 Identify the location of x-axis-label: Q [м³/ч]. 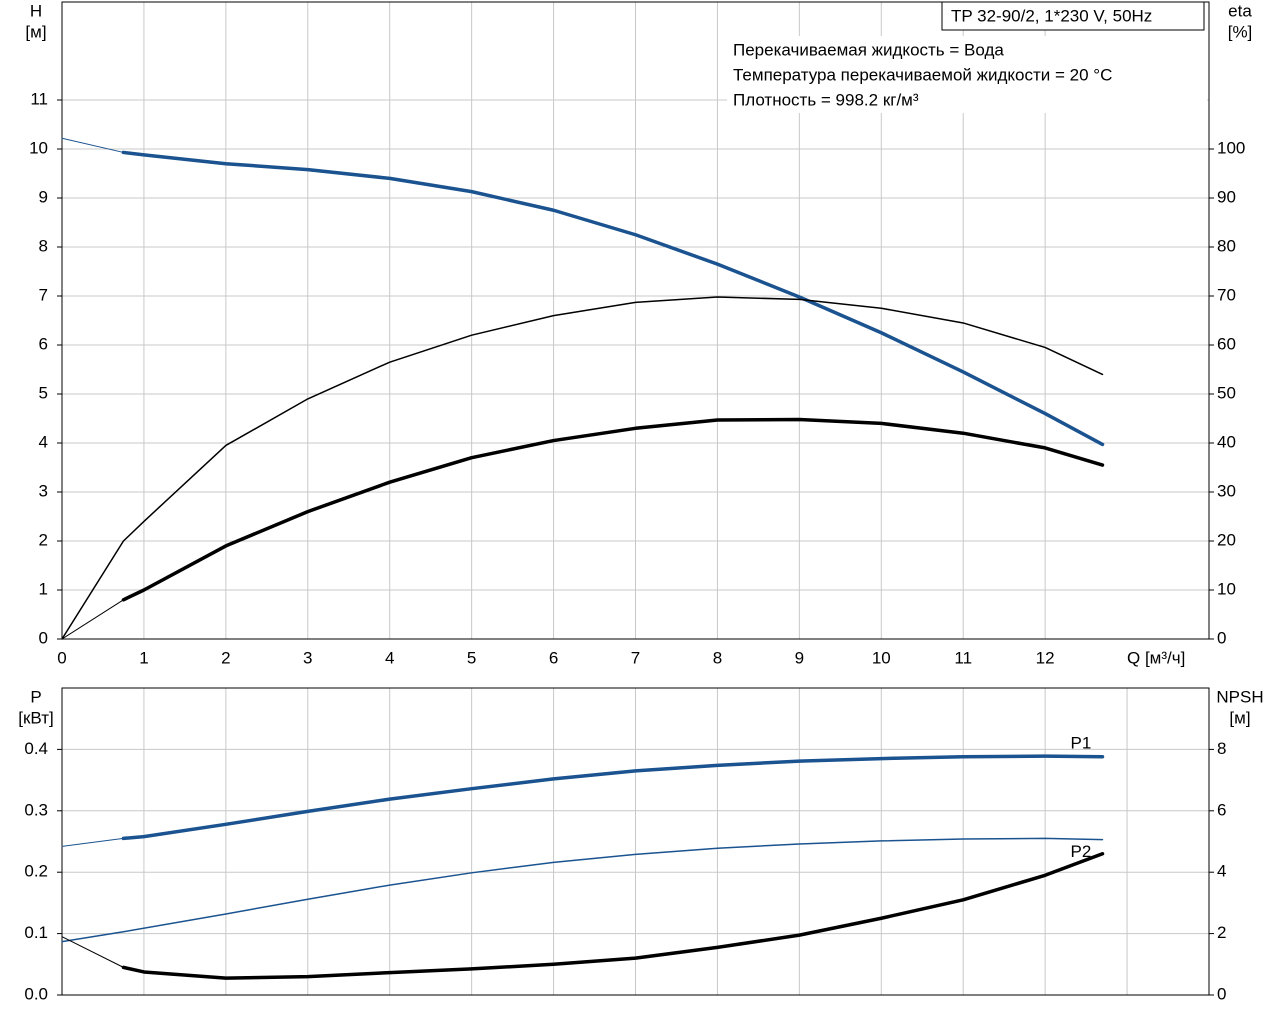
(1156, 657).